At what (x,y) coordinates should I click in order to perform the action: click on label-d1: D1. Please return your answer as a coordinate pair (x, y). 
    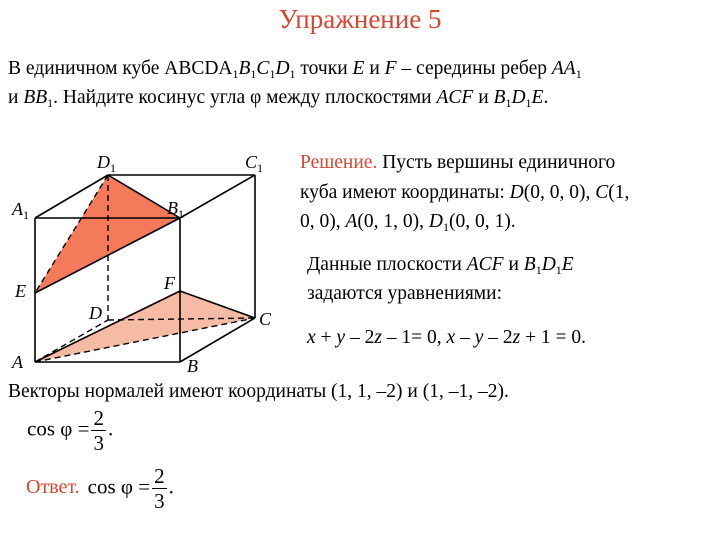
    Looking at the image, I should click on (106, 163).